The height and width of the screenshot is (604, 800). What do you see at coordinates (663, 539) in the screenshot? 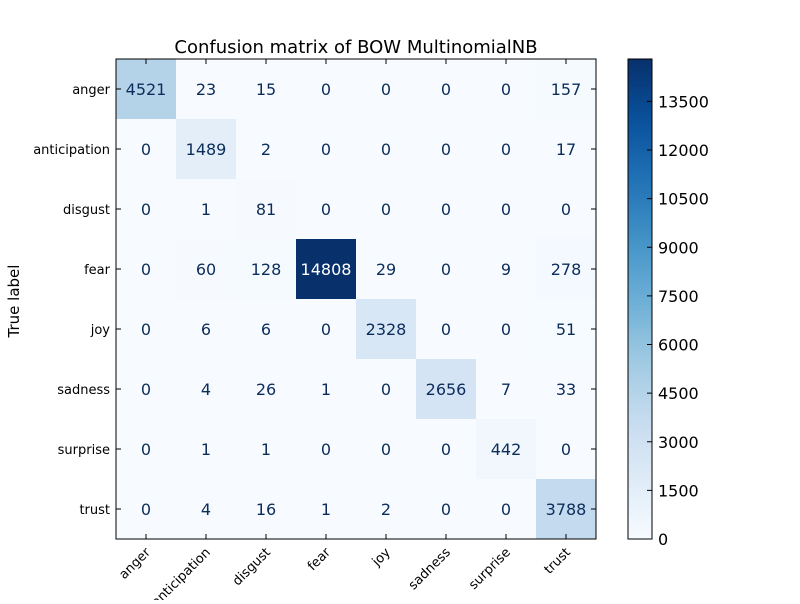
I see `colorbar-tick-label: 0` at bounding box center [663, 539].